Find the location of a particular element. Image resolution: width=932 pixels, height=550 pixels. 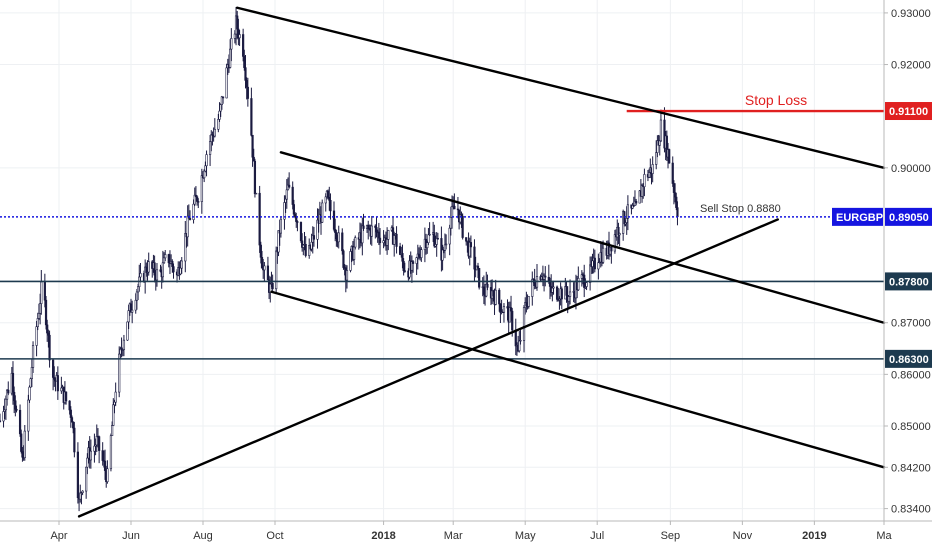

symbol-tag-background is located at coordinates (857, 216).